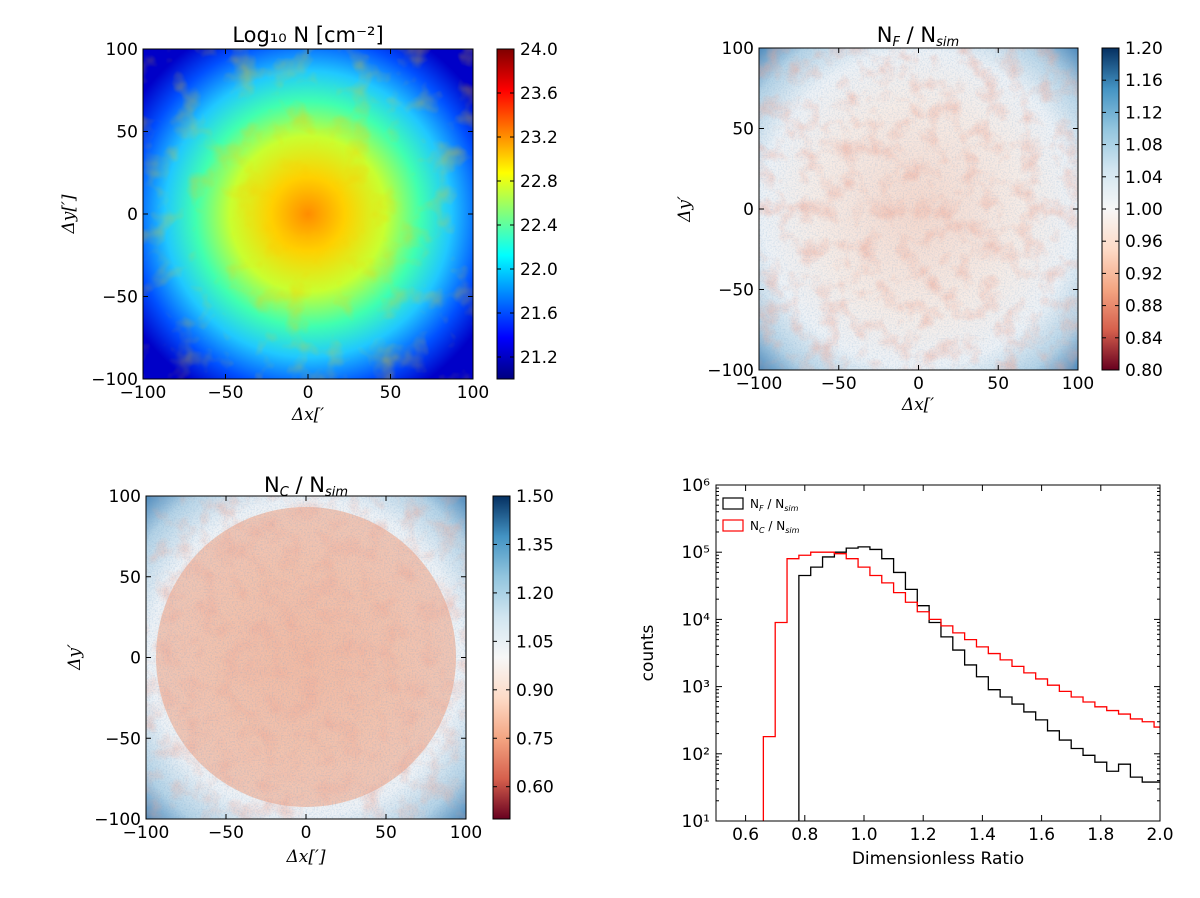 This screenshot has height=898, width=1200. What do you see at coordinates (1144, 210) in the screenshot?
I see `colorbar-tick-label: 1.00` at bounding box center [1144, 210].